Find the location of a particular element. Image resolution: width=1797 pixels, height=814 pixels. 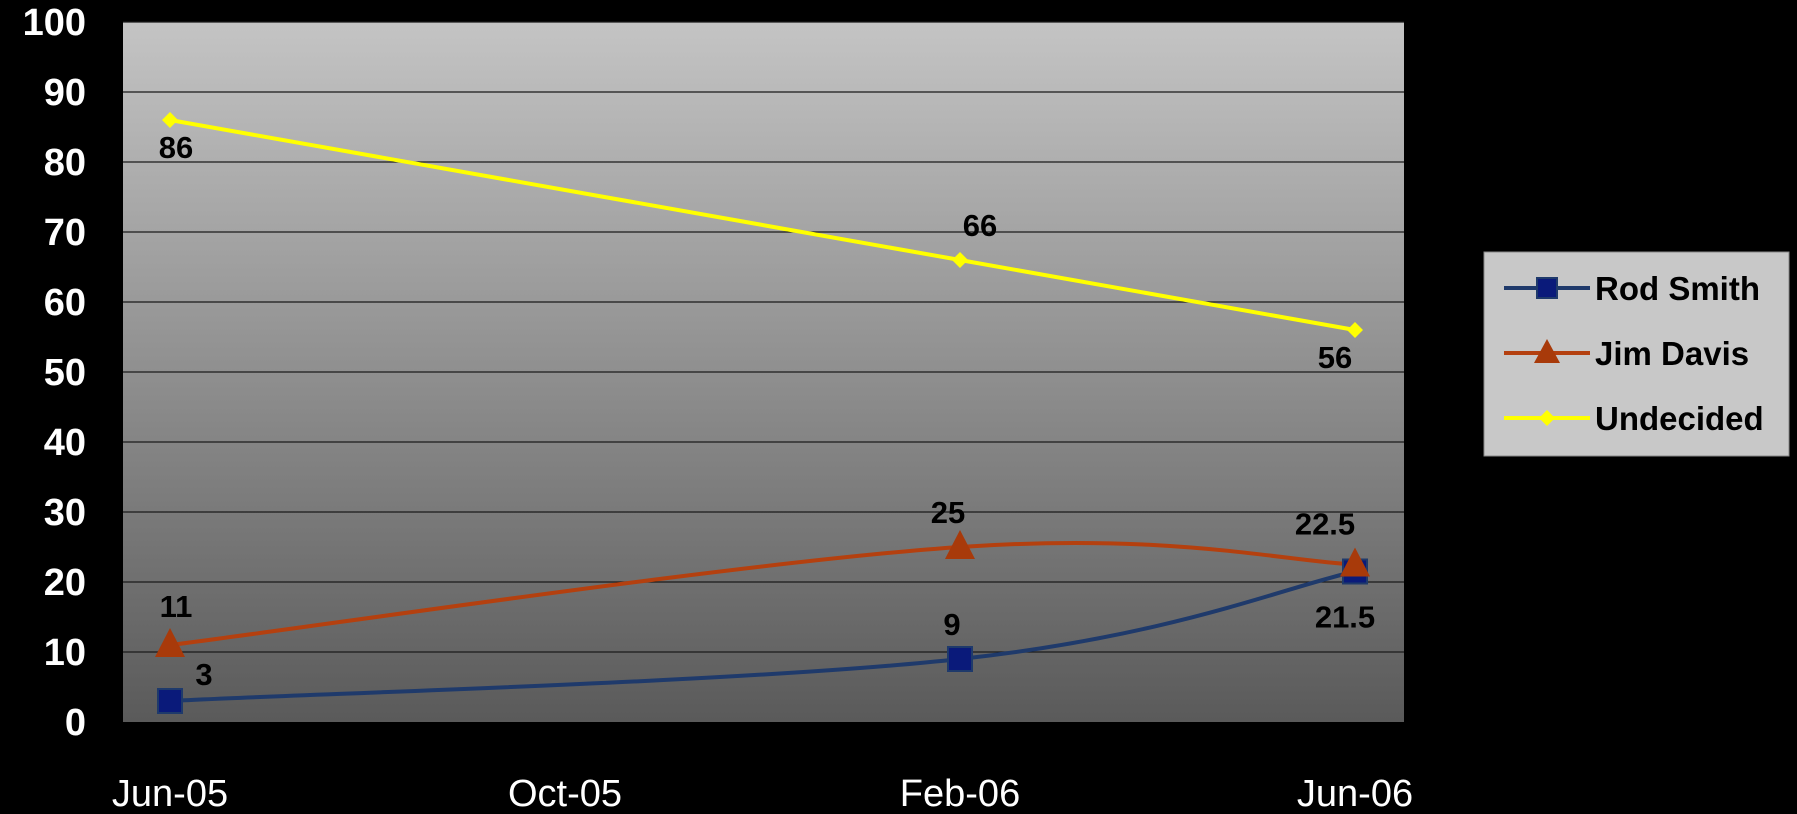

series-line-jim-davis is located at coordinates (762, 593).